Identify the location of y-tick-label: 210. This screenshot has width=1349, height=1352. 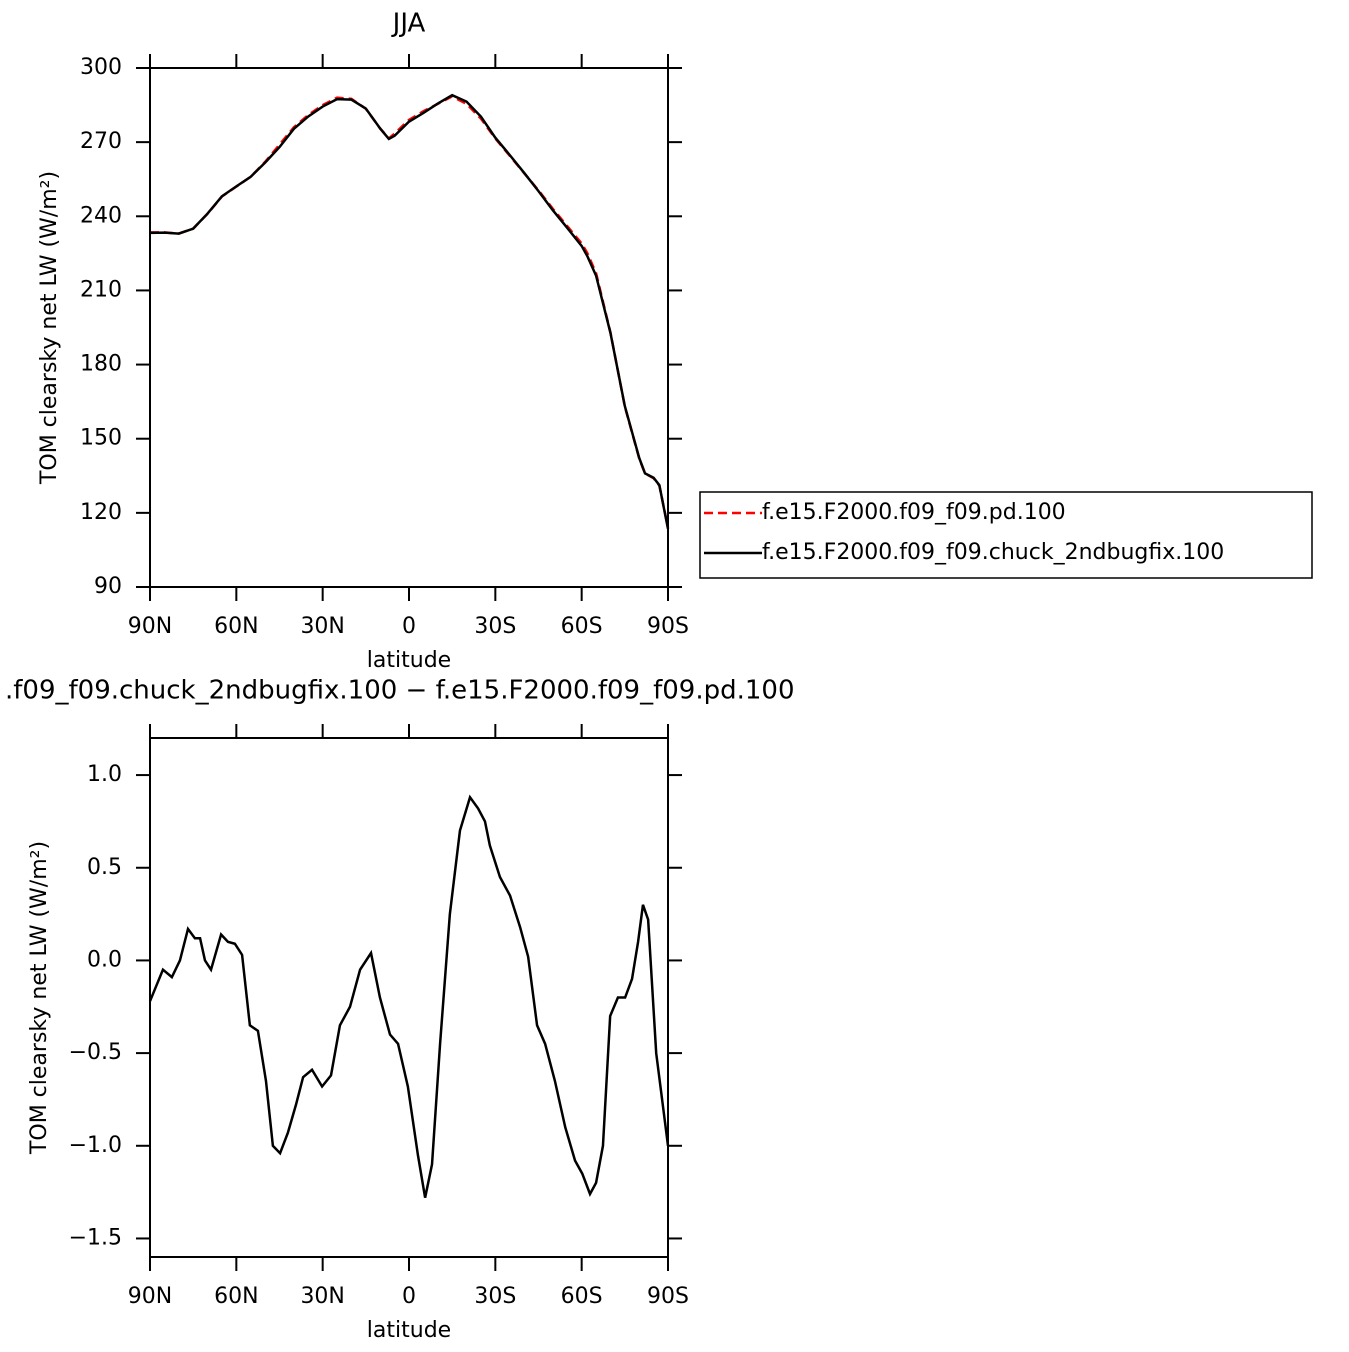
(101, 289).